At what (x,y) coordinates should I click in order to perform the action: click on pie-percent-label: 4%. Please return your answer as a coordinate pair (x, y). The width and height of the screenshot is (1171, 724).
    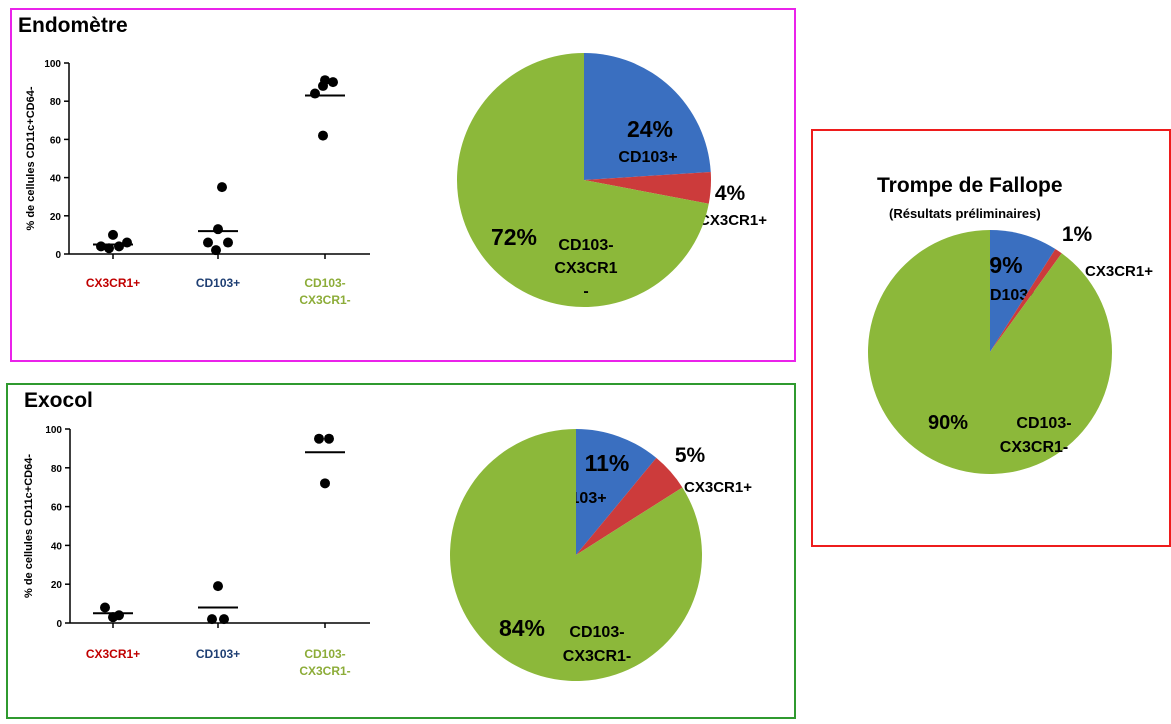
    Looking at the image, I should click on (730, 193).